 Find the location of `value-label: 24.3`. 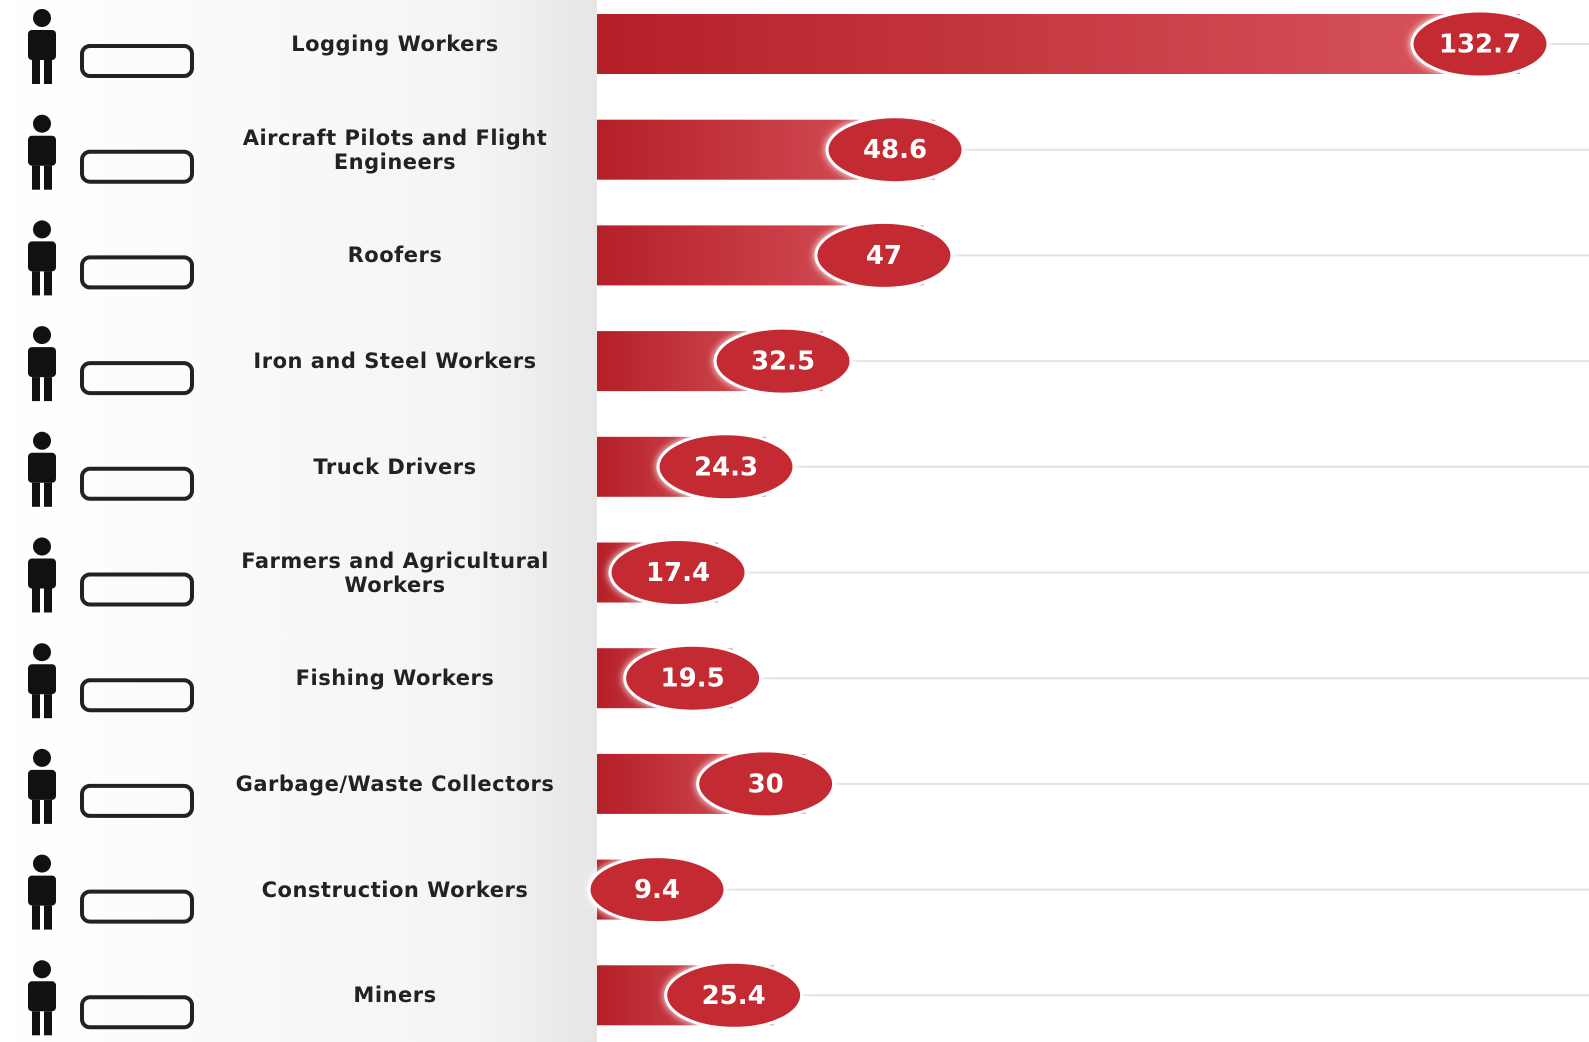

value-label: 24.3 is located at coordinates (726, 467).